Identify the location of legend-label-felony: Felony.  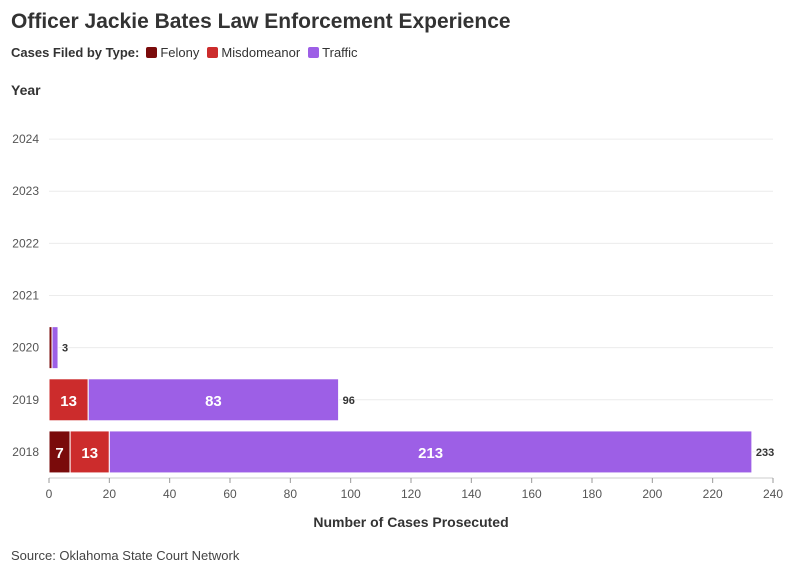
(180, 52).